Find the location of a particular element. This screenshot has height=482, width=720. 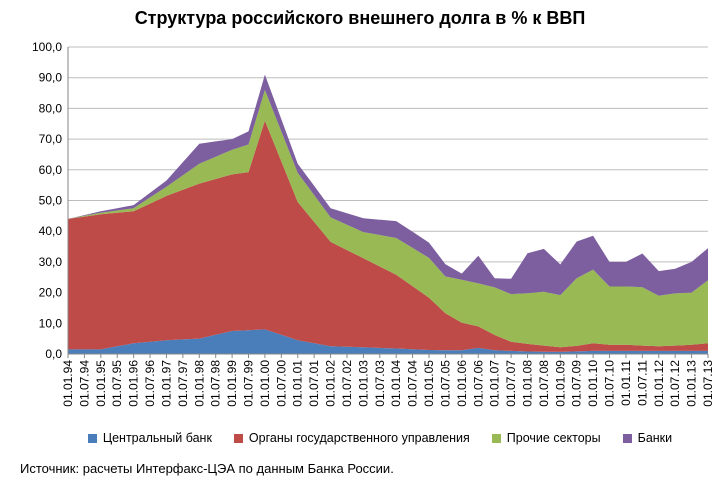

x-tick-label: 01.01.08 is located at coordinates (527, 383).